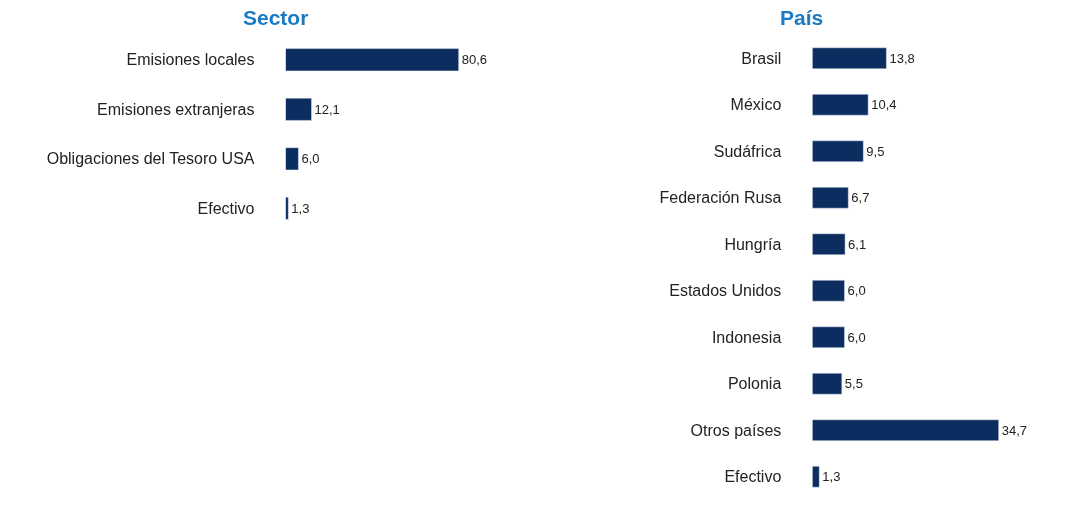  Describe the element at coordinates (754, 384) in the screenshot. I see `y-tick-label: Polonia` at that location.